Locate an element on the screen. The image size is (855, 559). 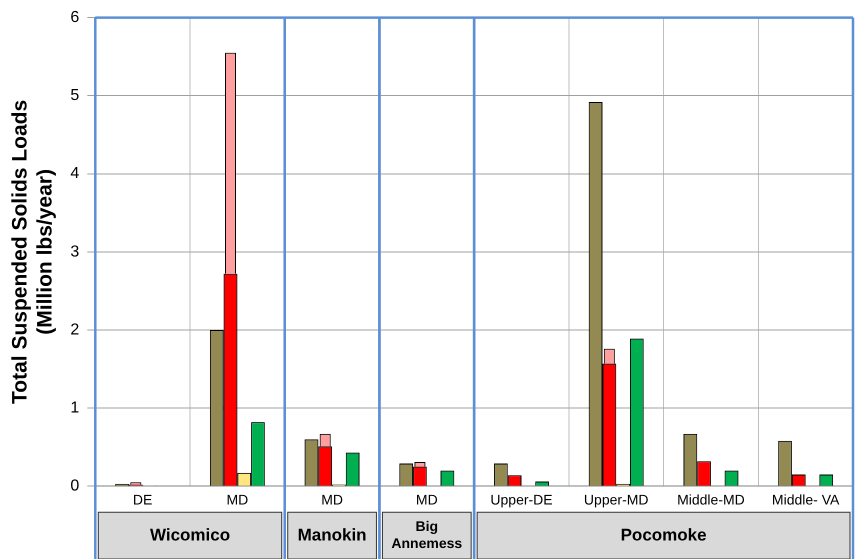
x-tick-label: Middle-MD is located at coordinates (711, 499).